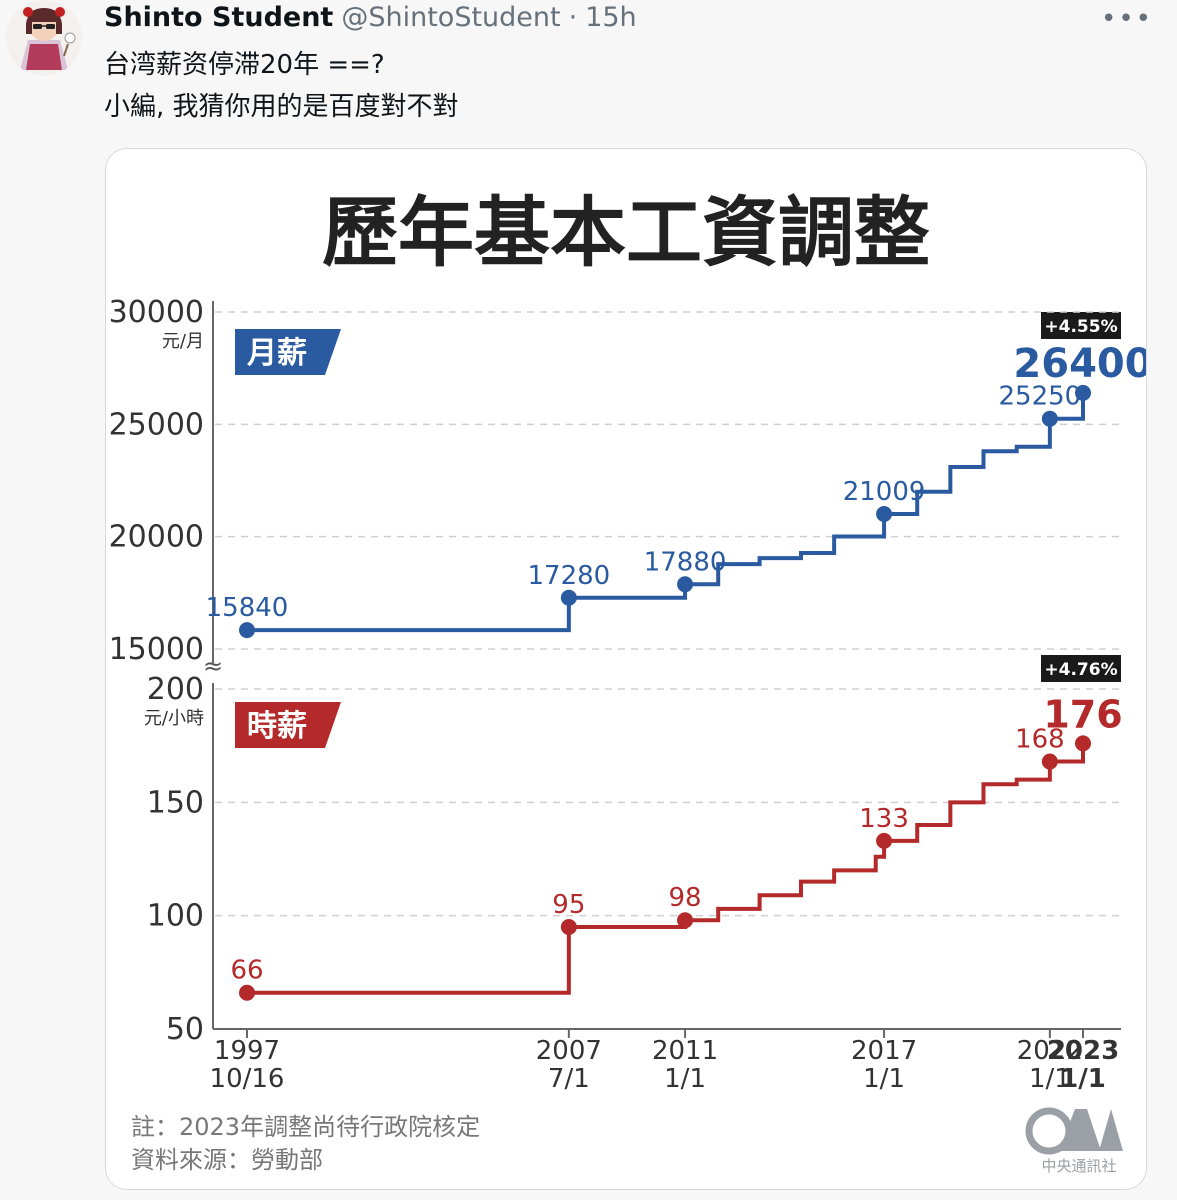 The width and height of the screenshot is (1177, 1200). What do you see at coordinates (277, 726) in the screenshot?
I see `hourly-badge-label: 時薪` at bounding box center [277, 726].